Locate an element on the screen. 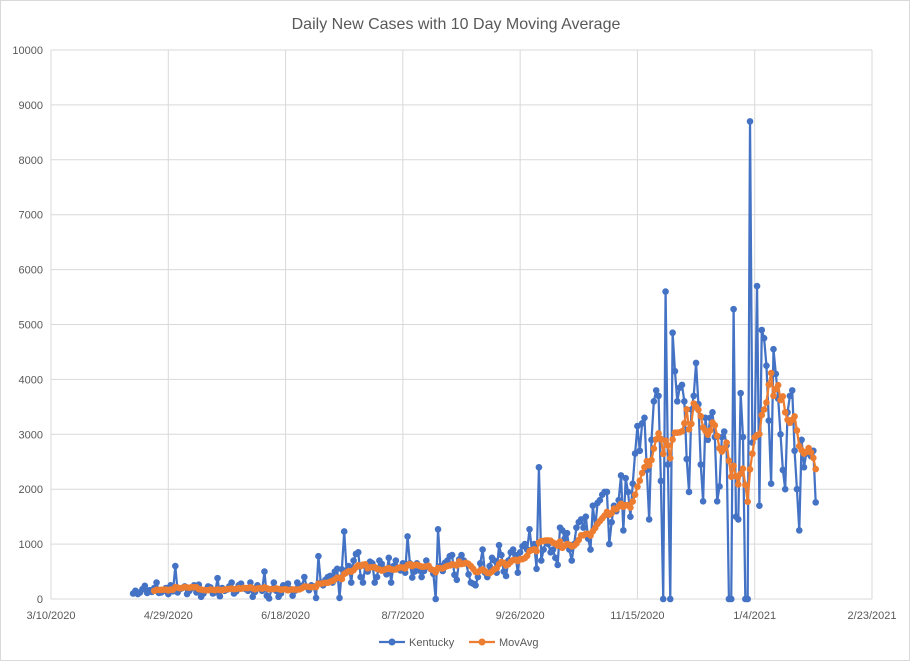  y-tick-label: 4000 is located at coordinates (31, 380).